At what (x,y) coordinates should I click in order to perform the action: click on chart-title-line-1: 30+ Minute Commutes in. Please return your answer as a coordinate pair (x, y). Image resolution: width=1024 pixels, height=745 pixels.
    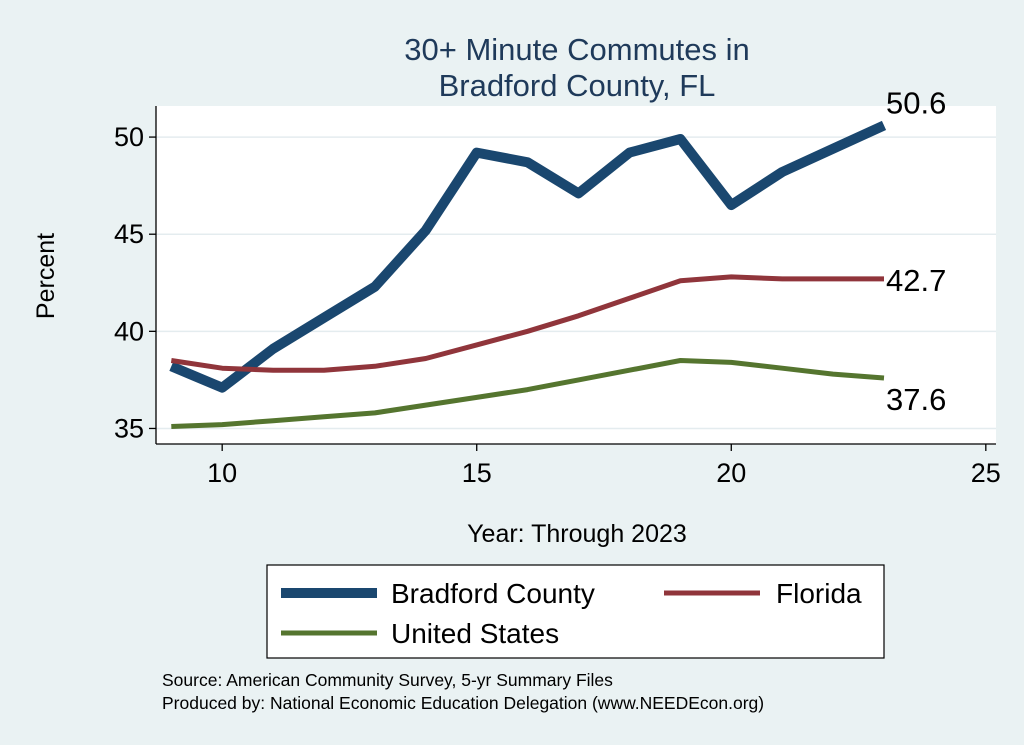
    Looking at the image, I should click on (576, 49).